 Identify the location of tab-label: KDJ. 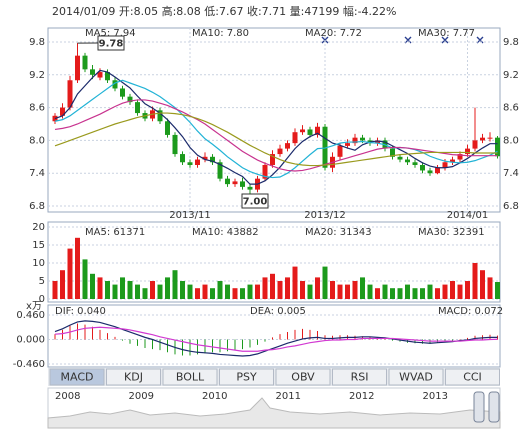
(133, 377).